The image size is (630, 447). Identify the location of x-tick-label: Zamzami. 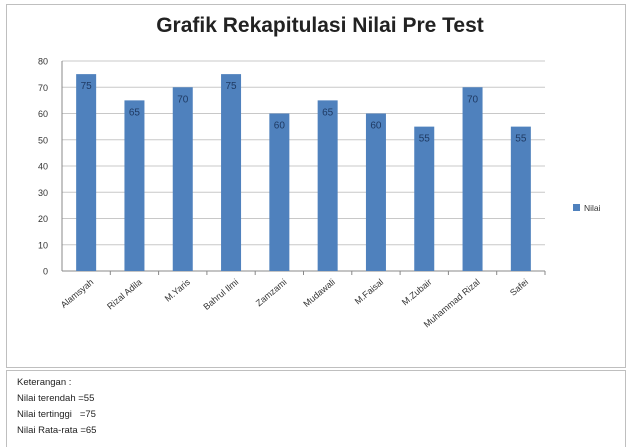
(271, 292).